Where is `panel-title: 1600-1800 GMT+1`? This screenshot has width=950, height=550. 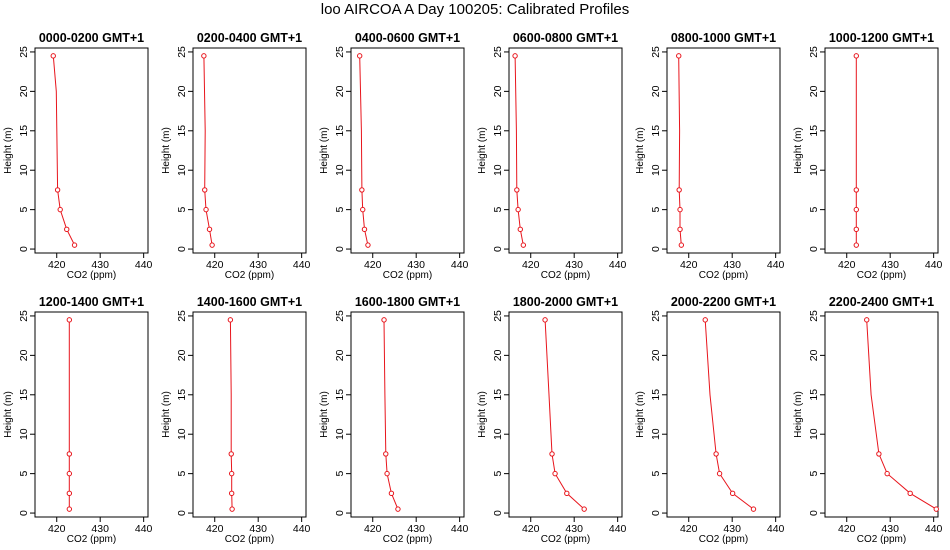 panel-title: 1600-1800 GMT+1 is located at coordinates (407, 302).